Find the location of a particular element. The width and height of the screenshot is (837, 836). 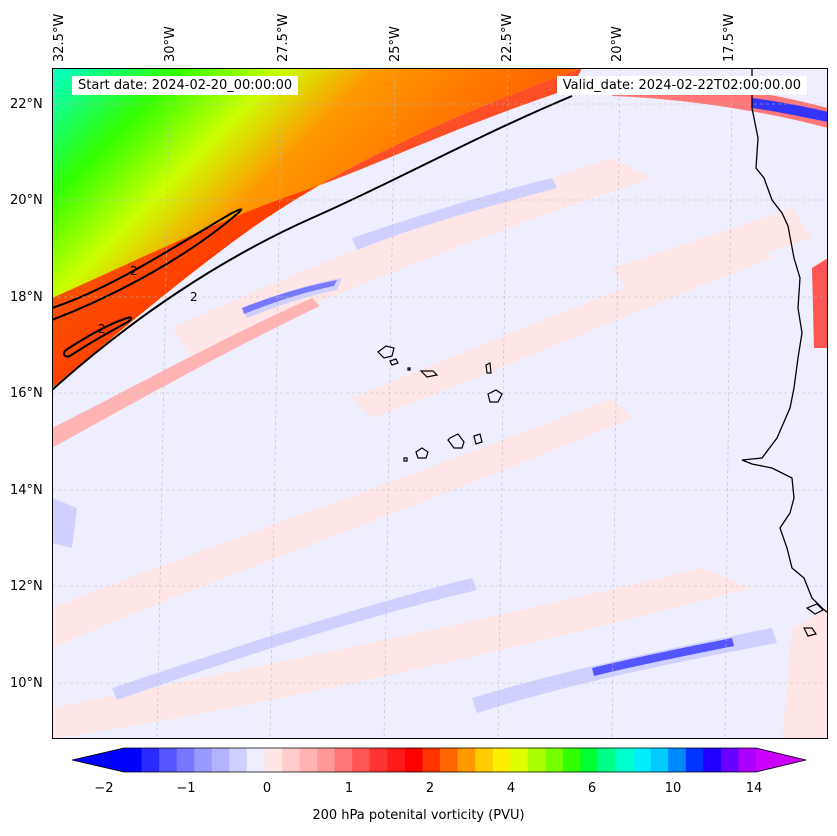

colorbar-over-triangle is located at coordinates (781, 760).